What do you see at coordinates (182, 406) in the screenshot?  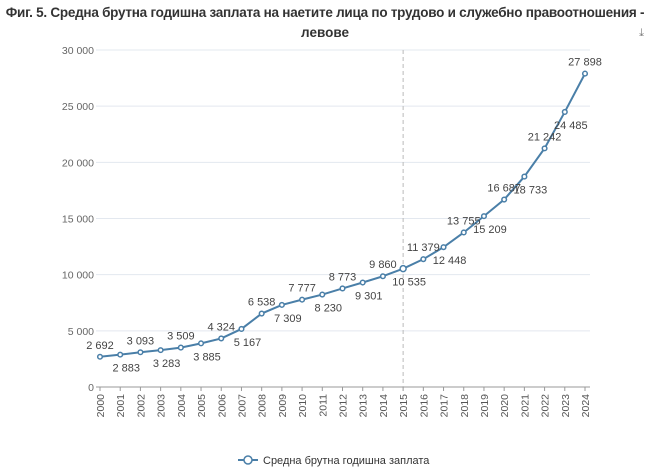 I see `x-tick-label: 2004` at bounding box center [182, 406].